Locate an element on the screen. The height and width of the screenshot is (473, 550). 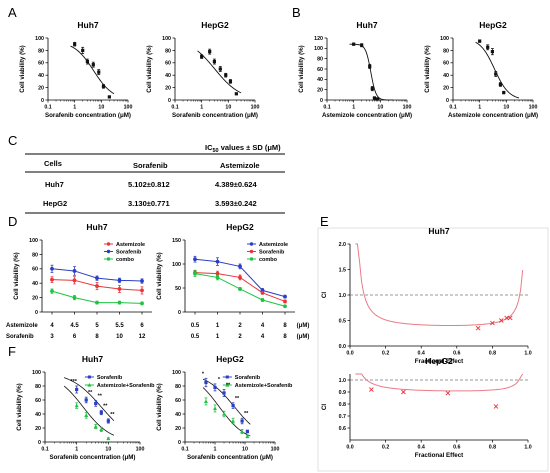
y-tick-label: 0 is located at coordinates (321, 101).